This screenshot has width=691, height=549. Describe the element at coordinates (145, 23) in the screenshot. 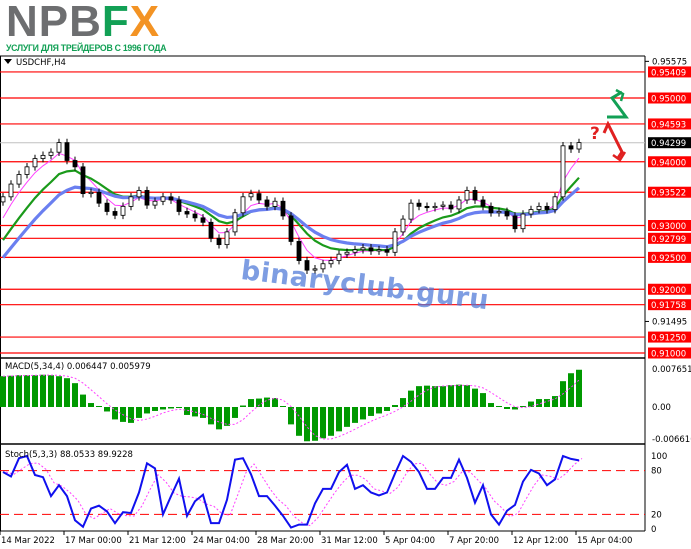

I see `logo-x: X` at that location.